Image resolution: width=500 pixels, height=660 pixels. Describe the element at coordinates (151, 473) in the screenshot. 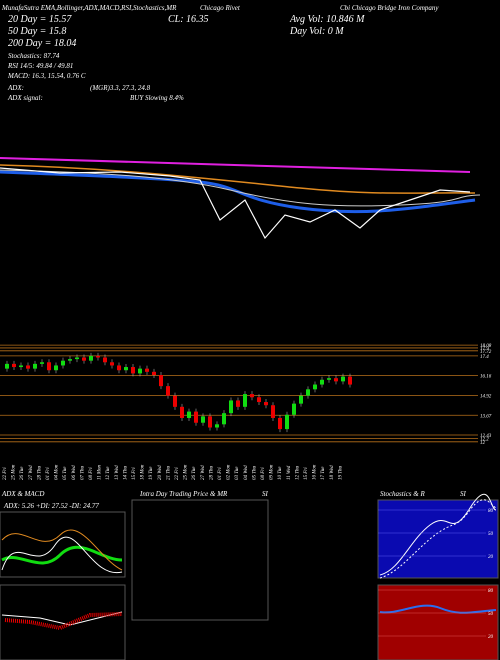

I see `date-label: 19 Tue` at that location.